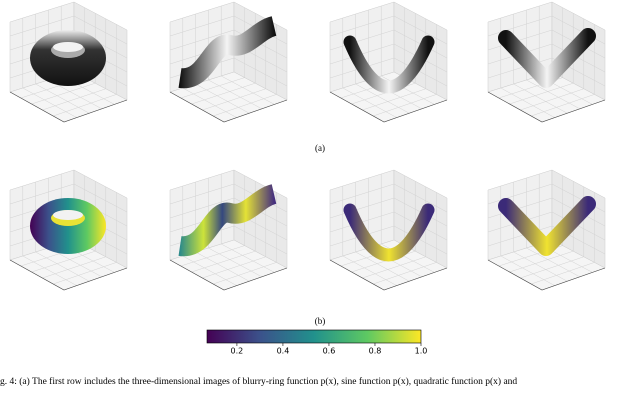  Describe the element at coordinates (320, 321) in the screenshot. I see `subfigure-label: (b)` at that location.